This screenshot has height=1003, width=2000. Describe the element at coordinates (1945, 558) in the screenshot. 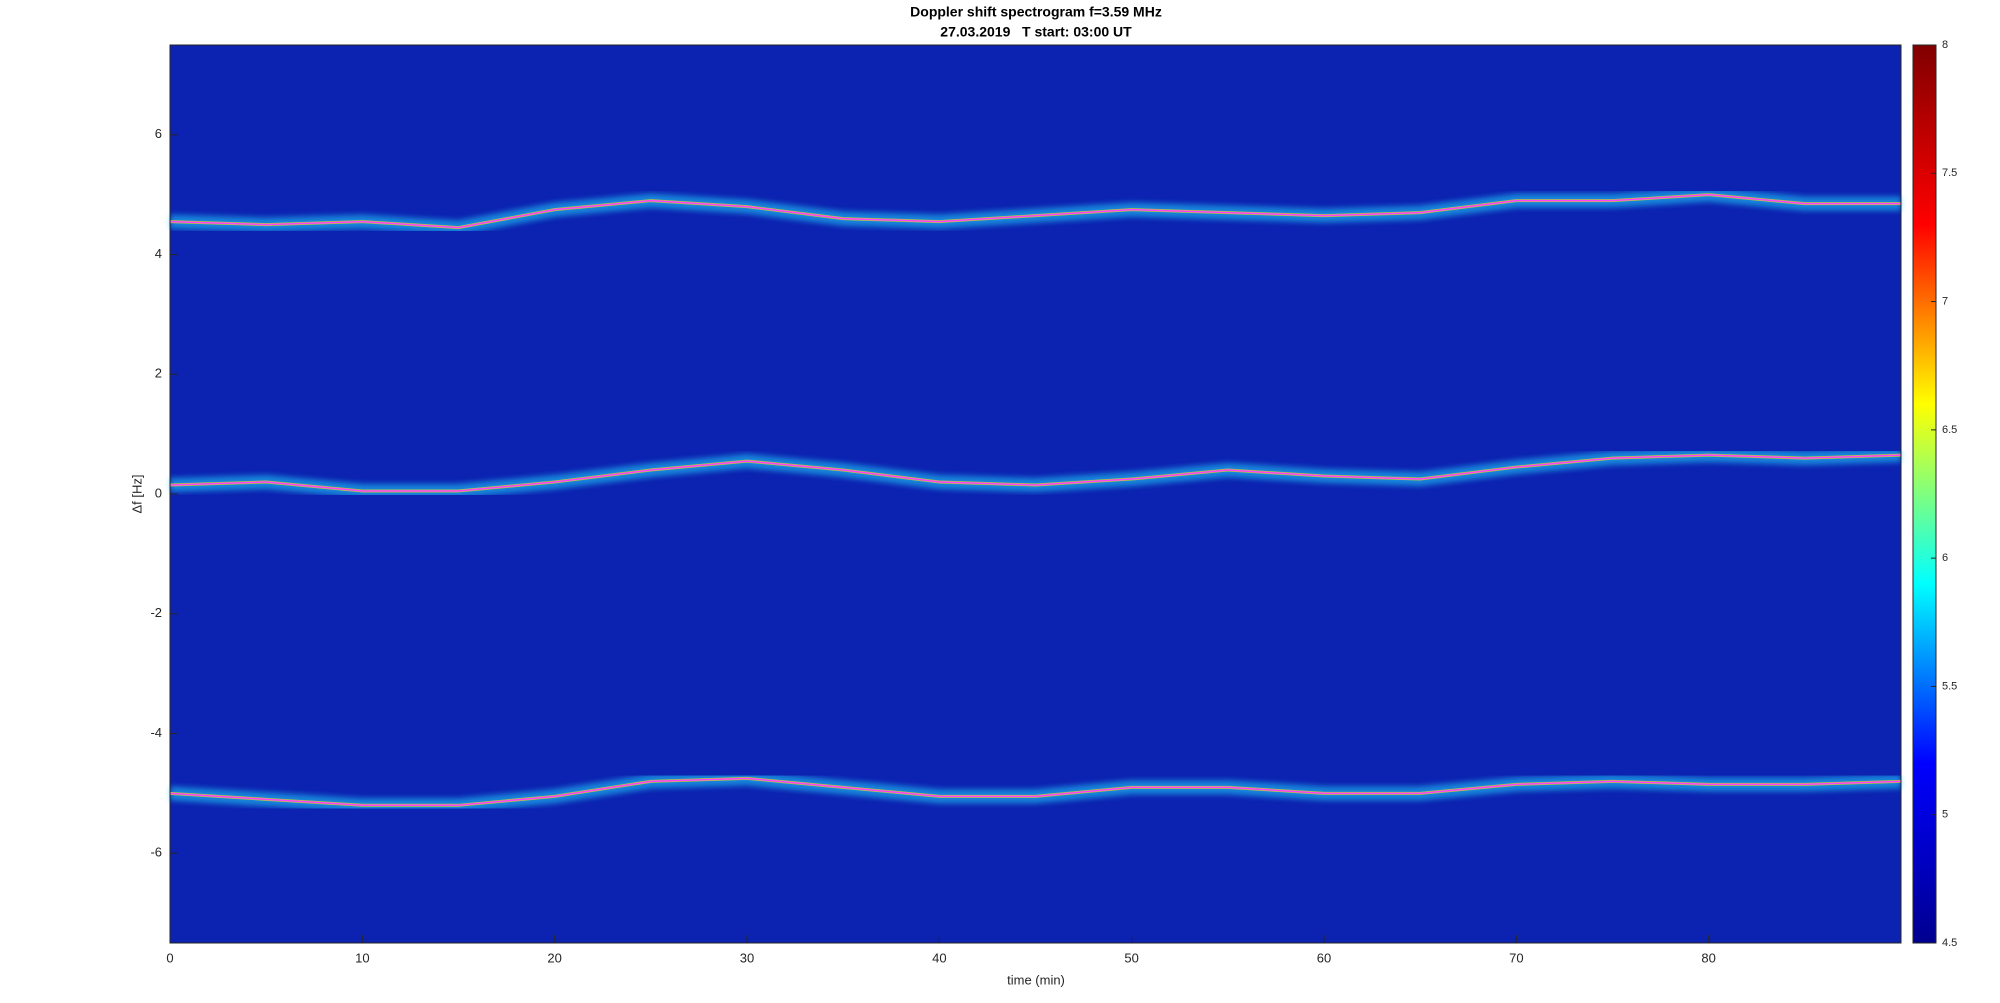

I see `colorbar-tick-label: 6` at that location.